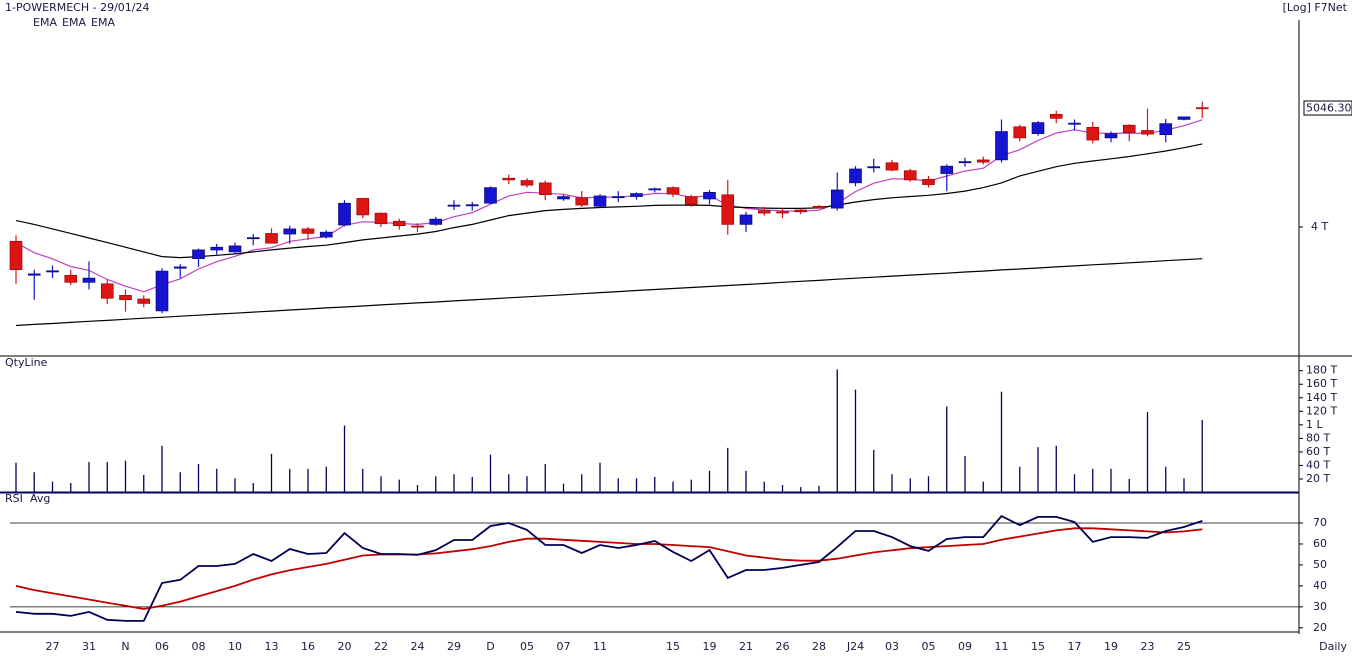 This screenshot has width=1352, height=656. I want to click on x-tick-label: 10, so click(235, 646).